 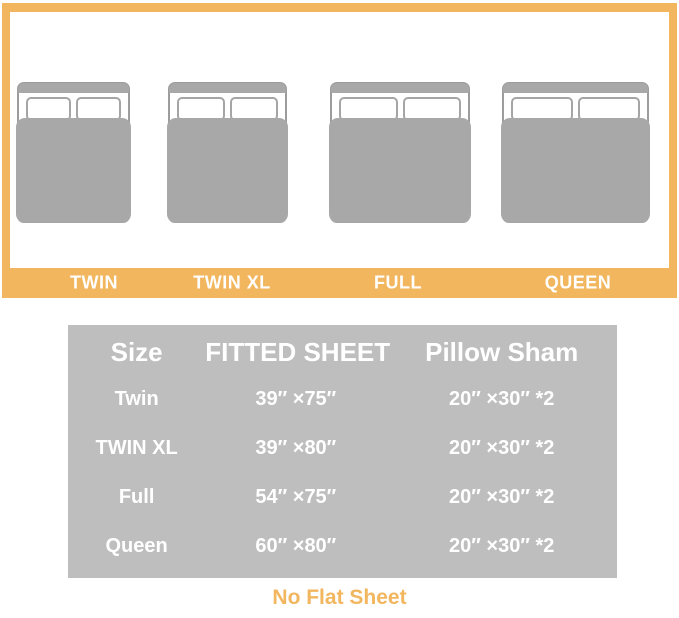 What do you see at coordinates (136, 497) in the screenshot?
I see `cell-size: Full` at bounding box center [136, 497].